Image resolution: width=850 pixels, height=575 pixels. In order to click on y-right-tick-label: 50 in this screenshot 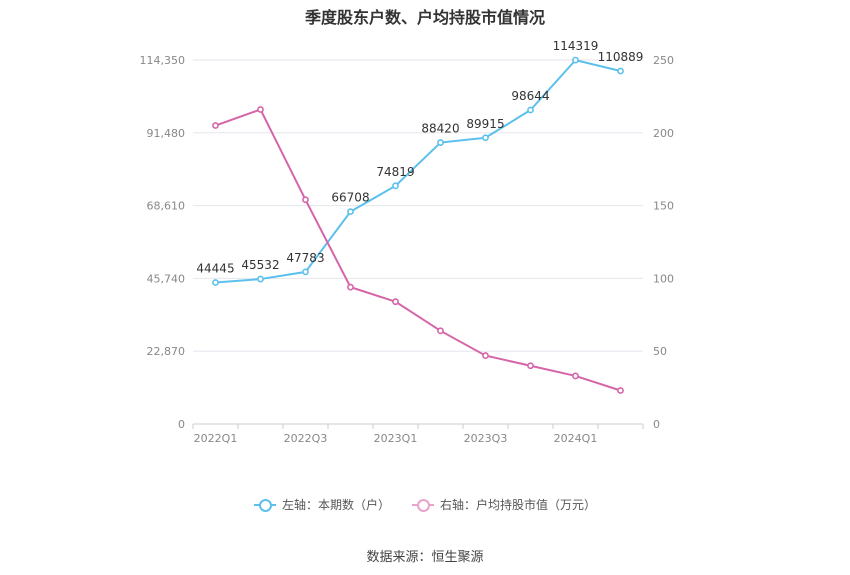, I will do `click(660, 351)`.